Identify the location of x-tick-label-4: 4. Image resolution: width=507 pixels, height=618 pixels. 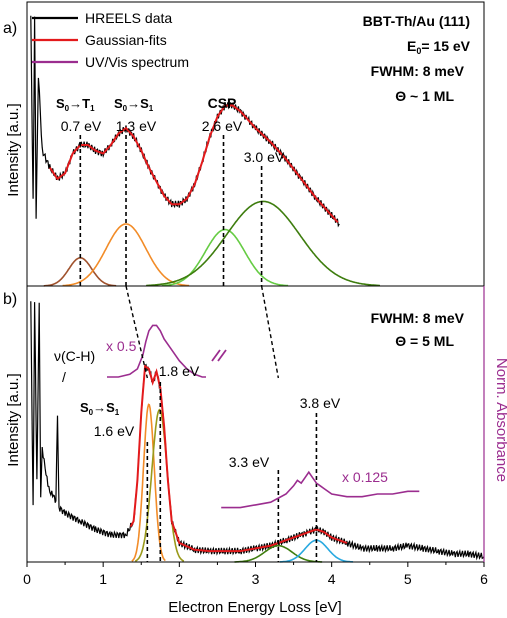
(332, 579).